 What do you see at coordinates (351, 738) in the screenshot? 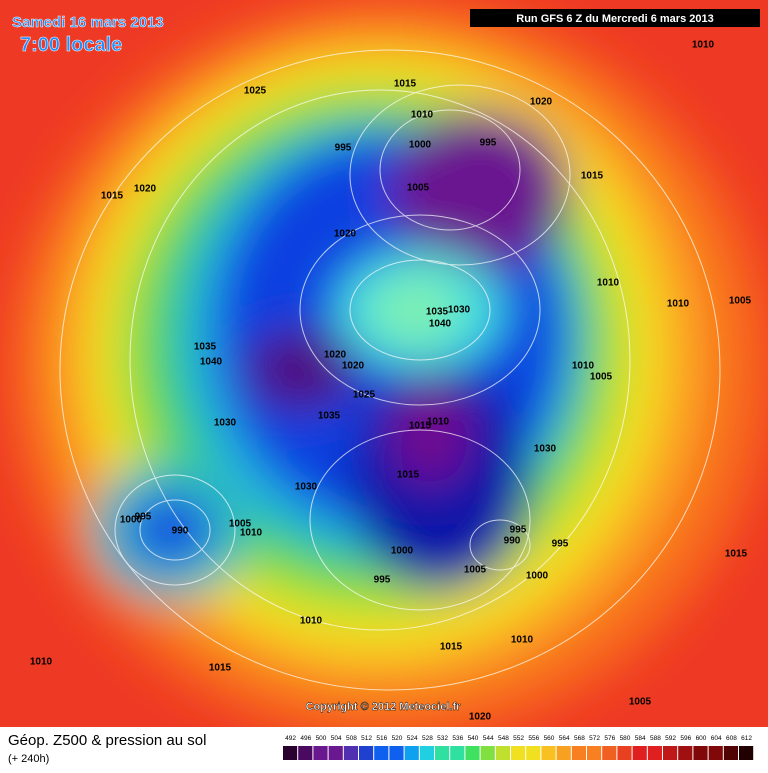
I see `colorbar-label: 508` at bounding box center [351, 738].